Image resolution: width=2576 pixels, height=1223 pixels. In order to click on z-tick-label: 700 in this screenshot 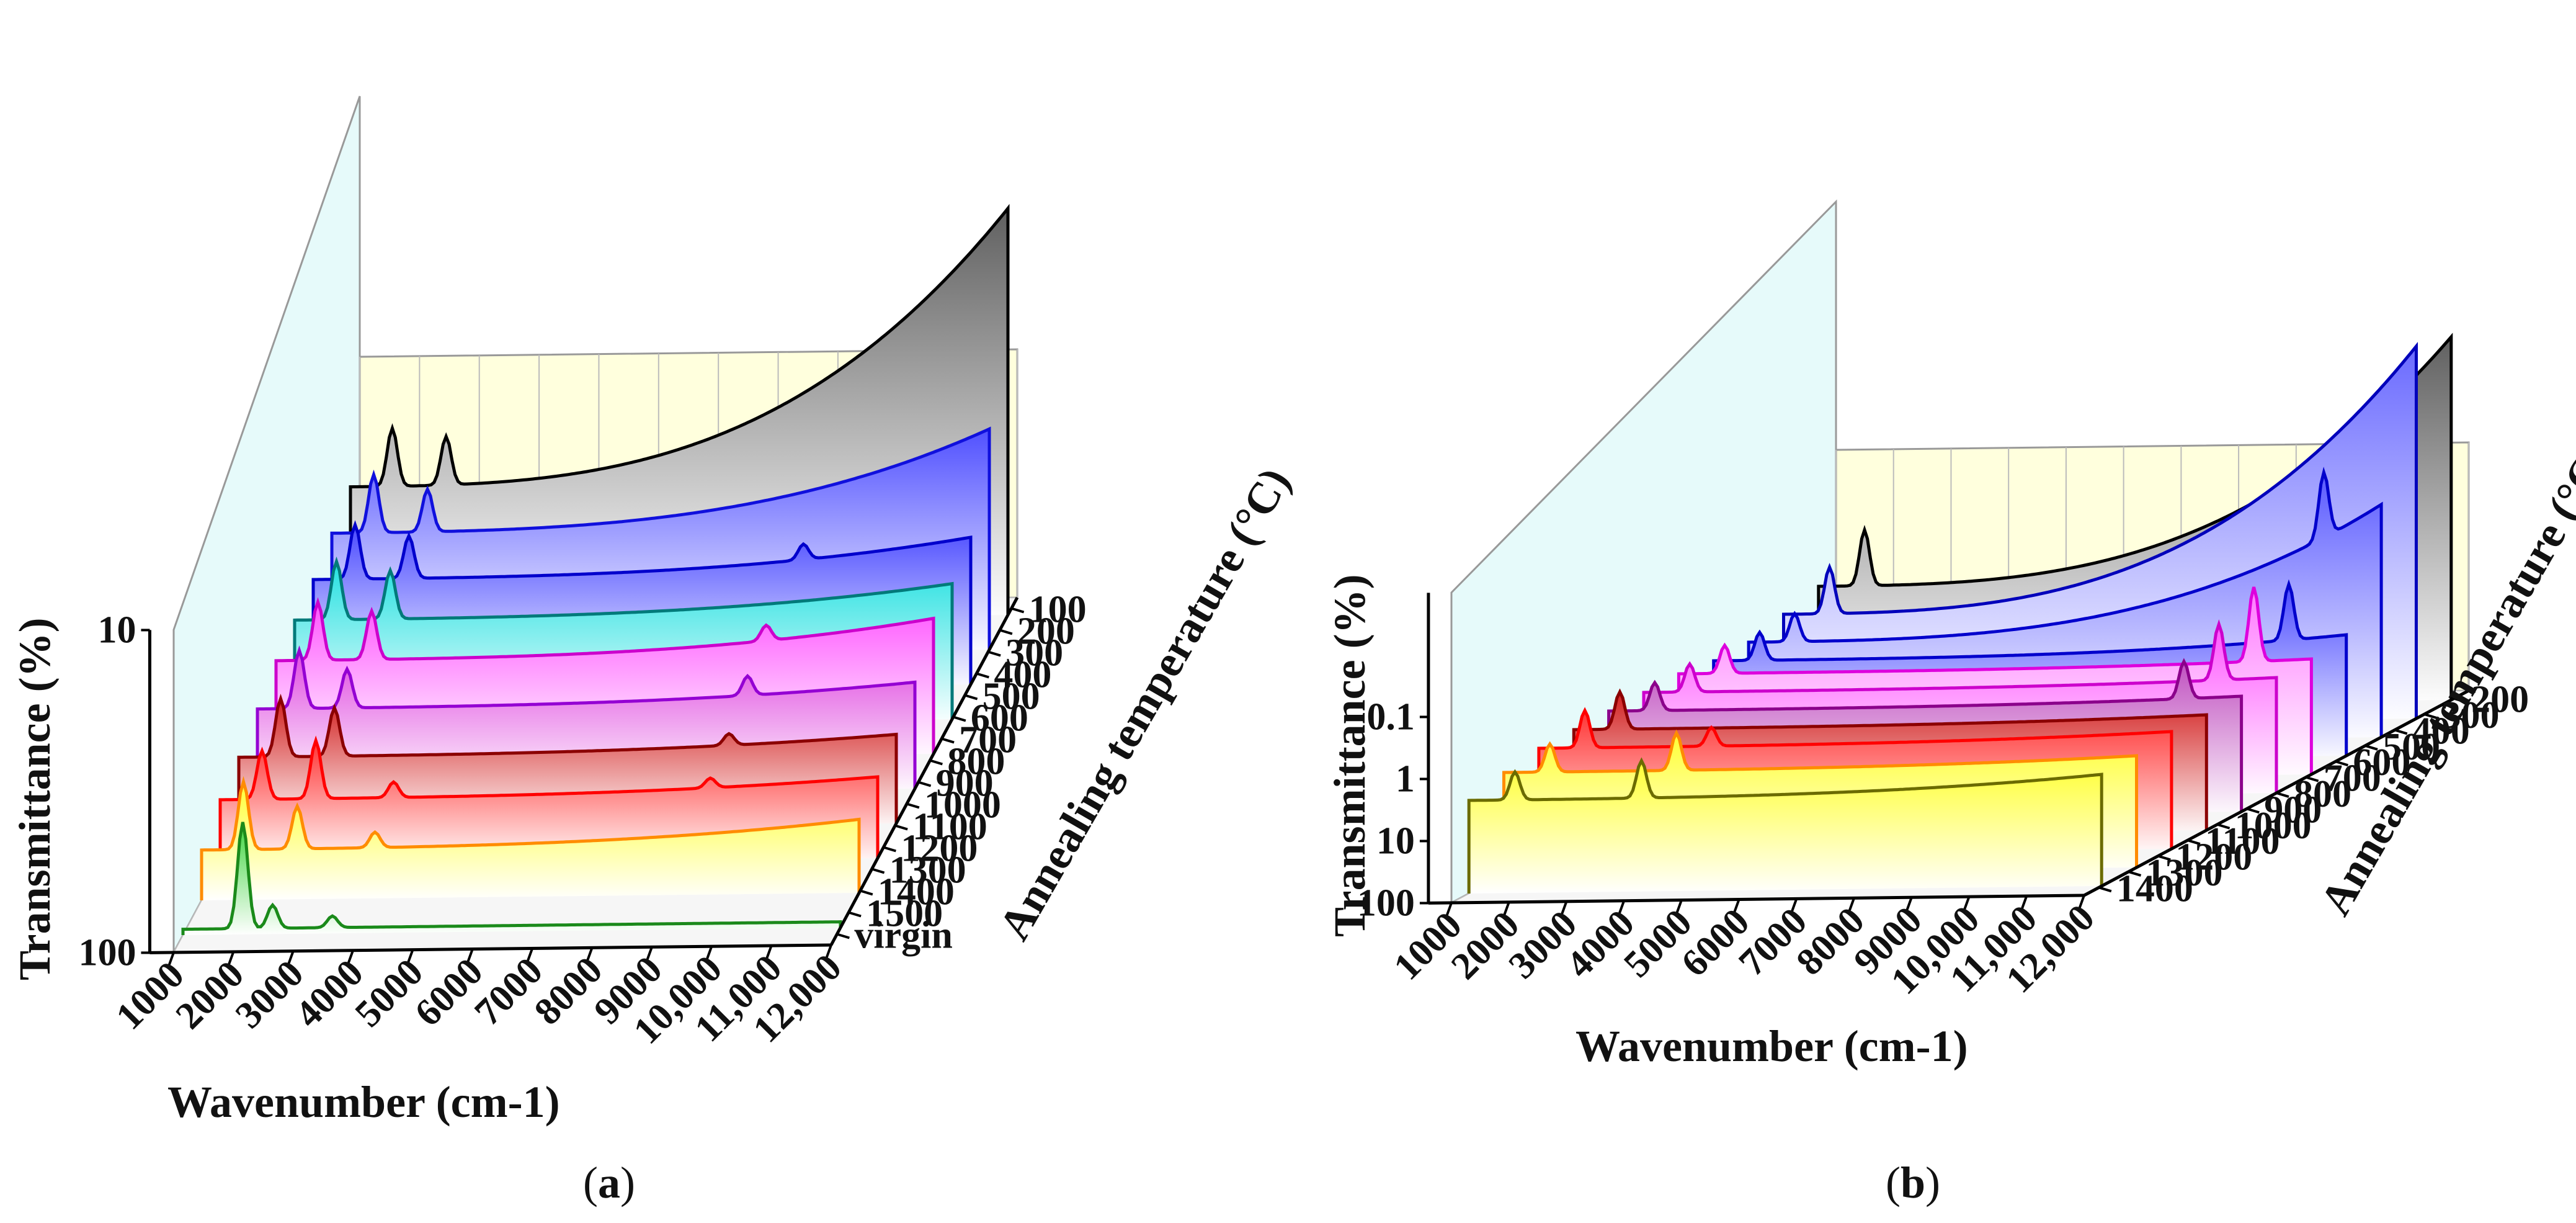, I will do `click(988, 740)`.